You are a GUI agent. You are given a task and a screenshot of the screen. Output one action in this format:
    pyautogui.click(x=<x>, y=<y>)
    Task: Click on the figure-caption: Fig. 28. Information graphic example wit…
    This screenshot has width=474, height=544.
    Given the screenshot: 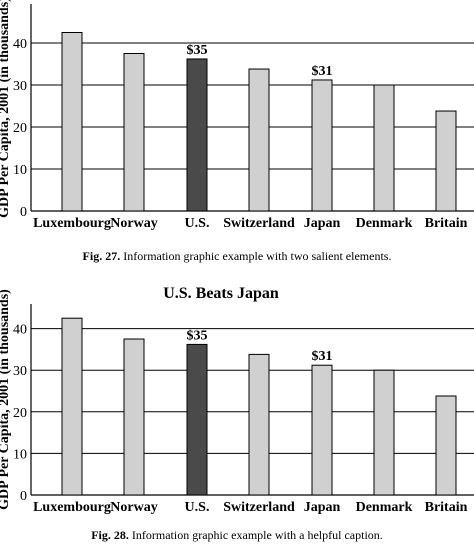 What is the action you would take?
    pyautogui.click(x=237, y=535)
    